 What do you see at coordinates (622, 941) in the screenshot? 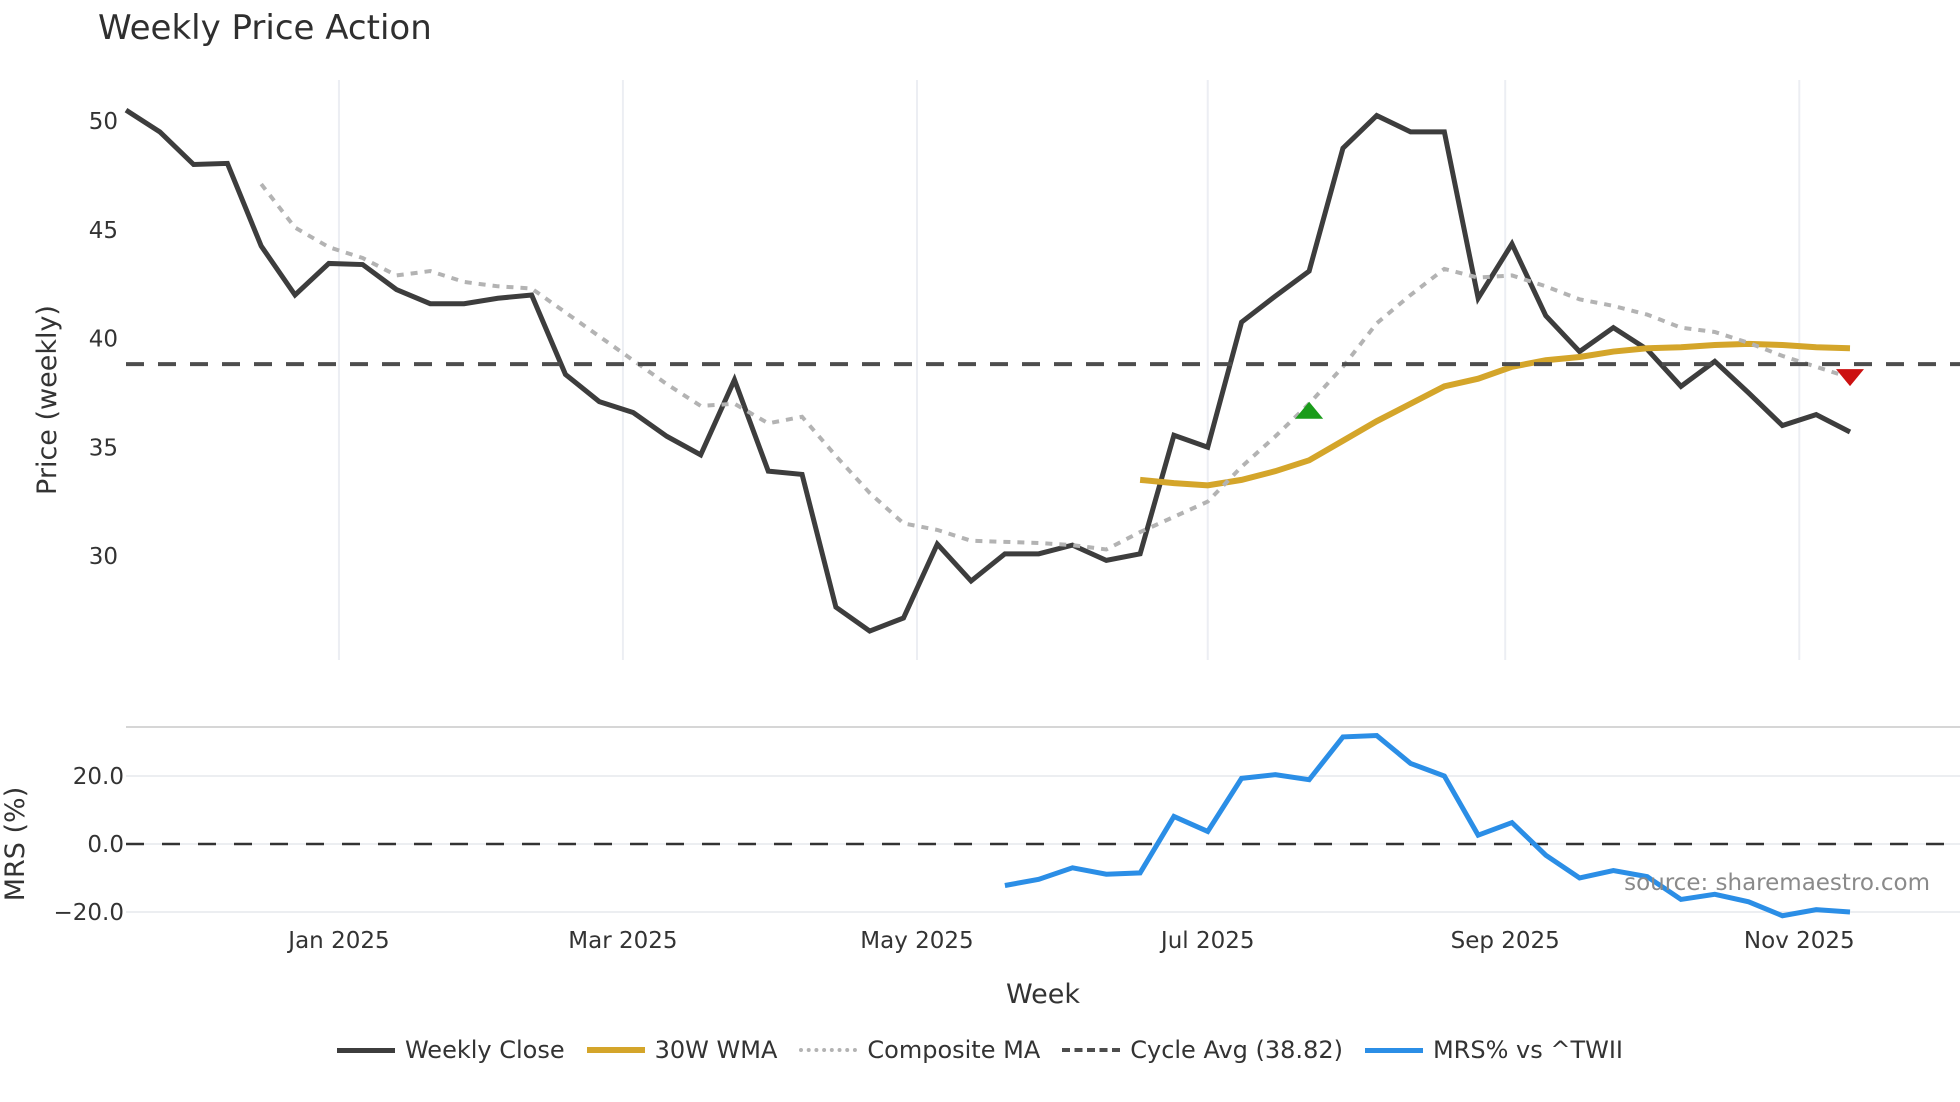
I see `x-tick-label: Mar 2025` at bounding box center [622, 941].